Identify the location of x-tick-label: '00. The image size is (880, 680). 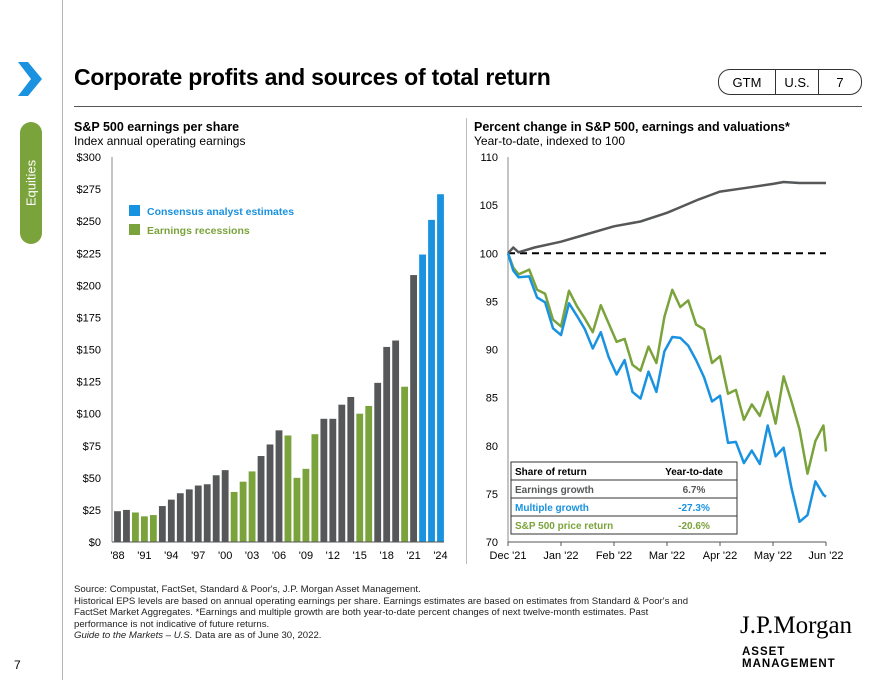
(225, 556).